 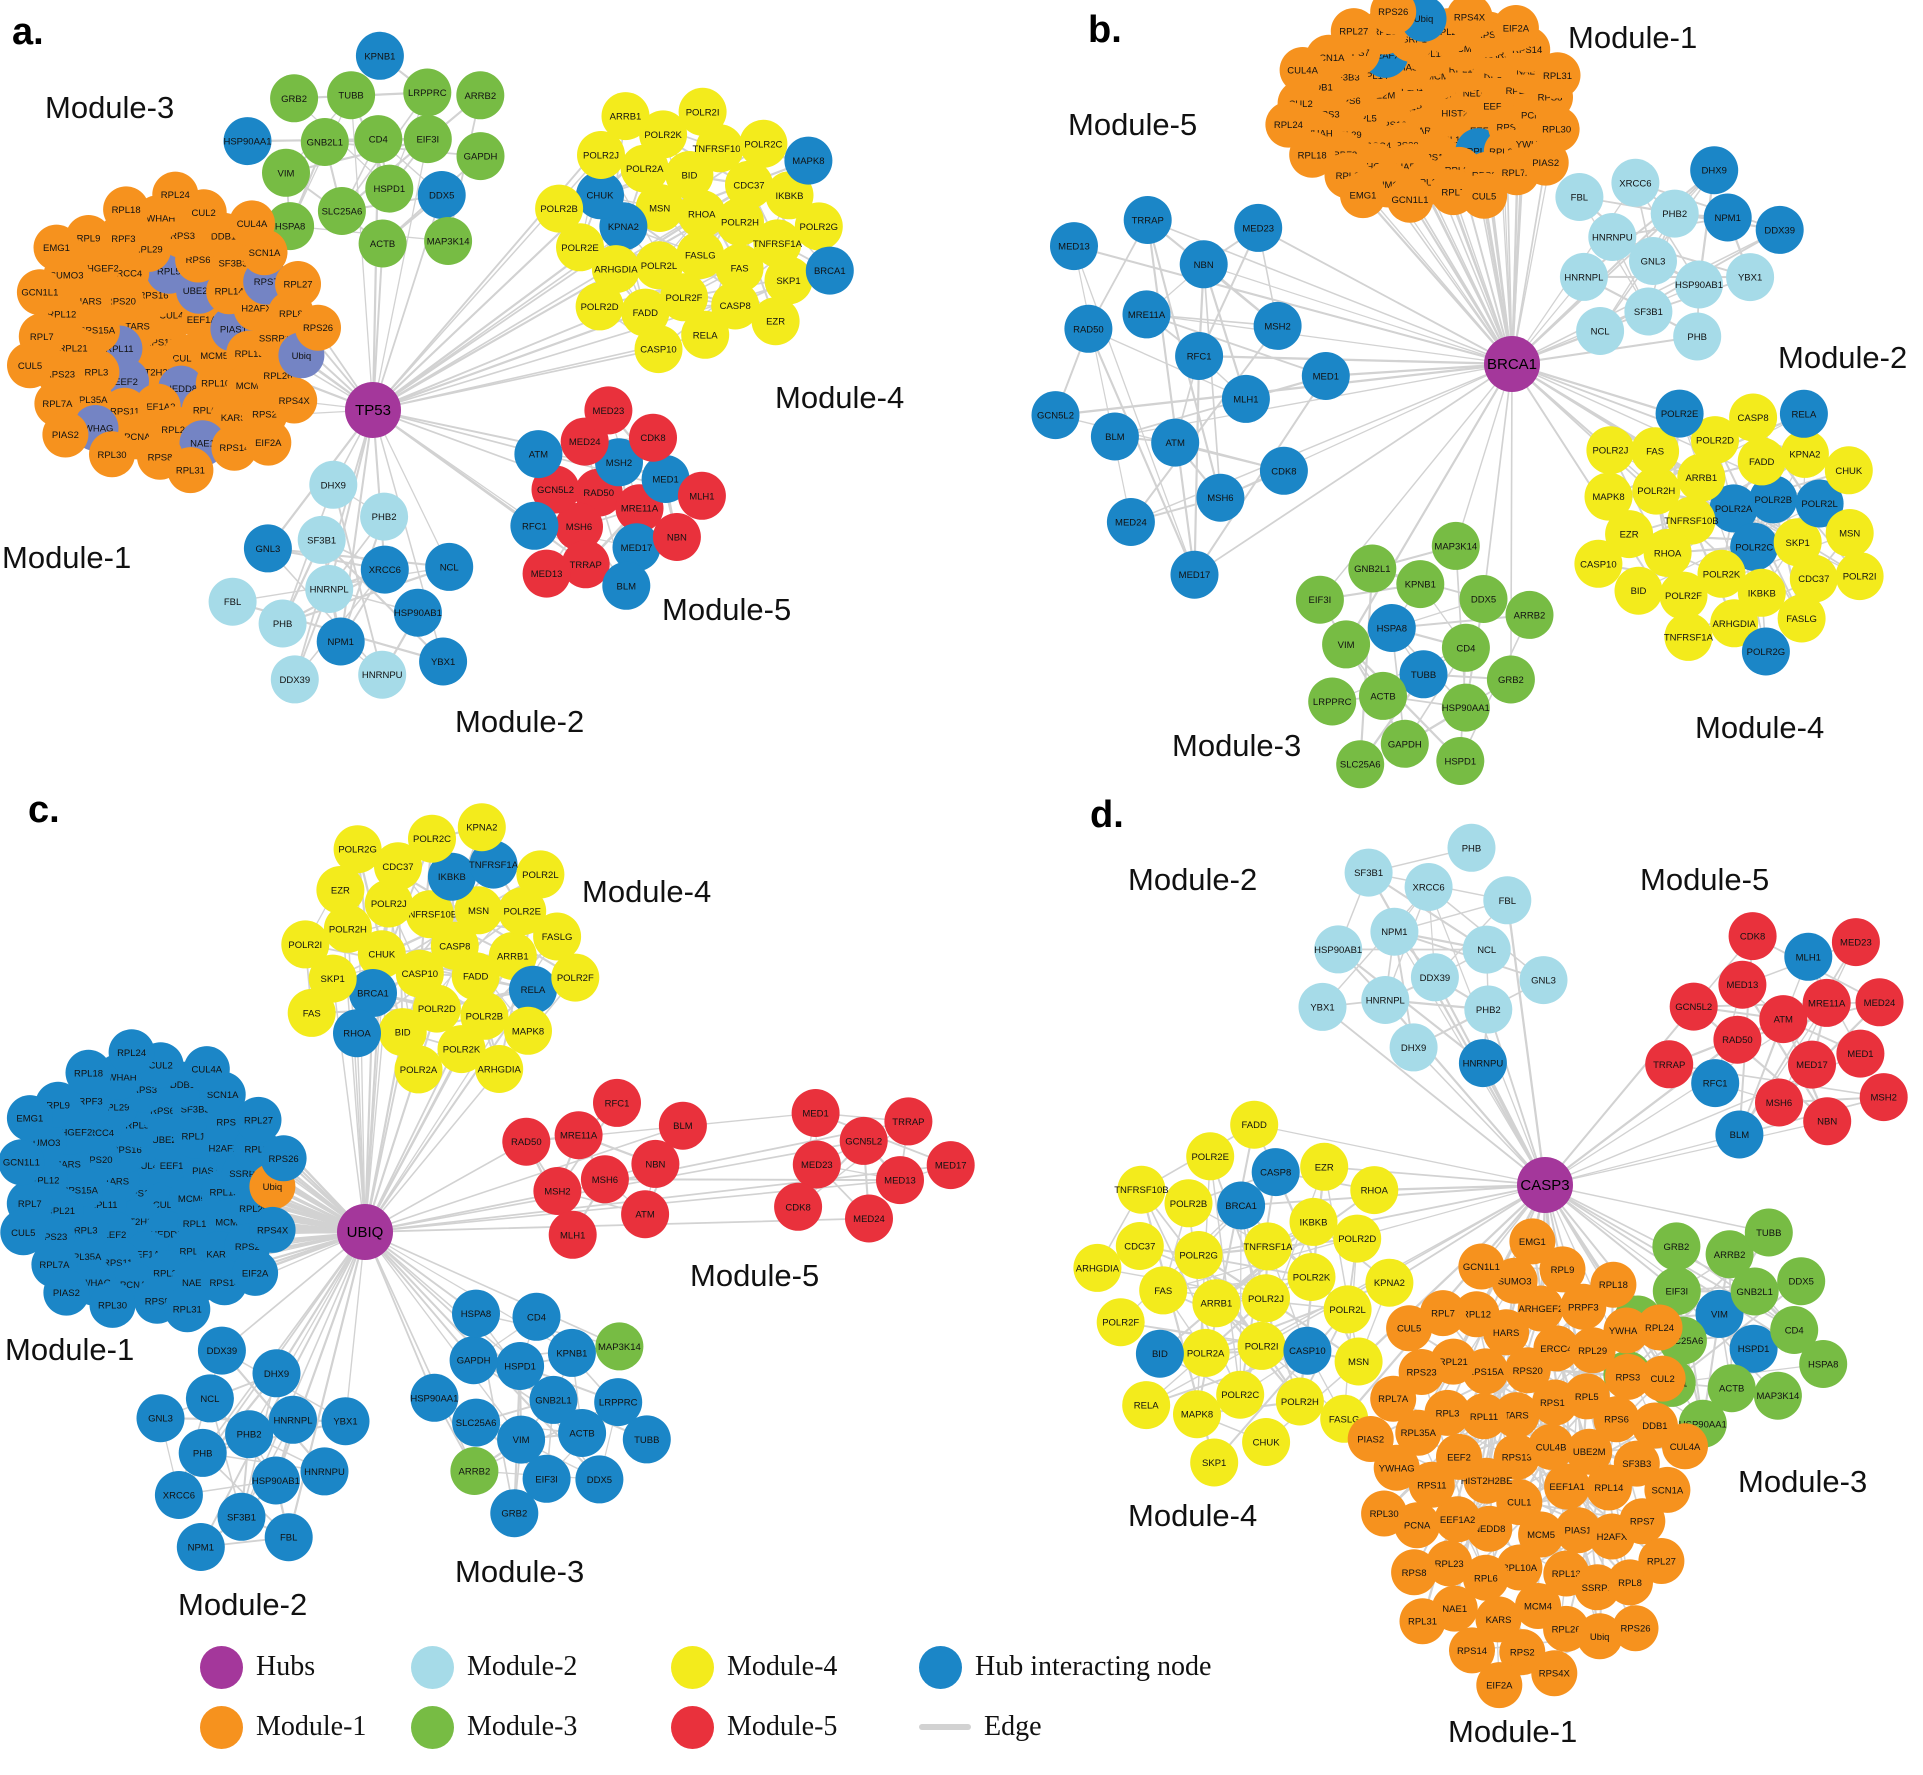 What do you see at coordinates (1266, 1298) in the screenshot?
I see `node-POLR2J: POLR2J` at bounding box center [1266, 1298].